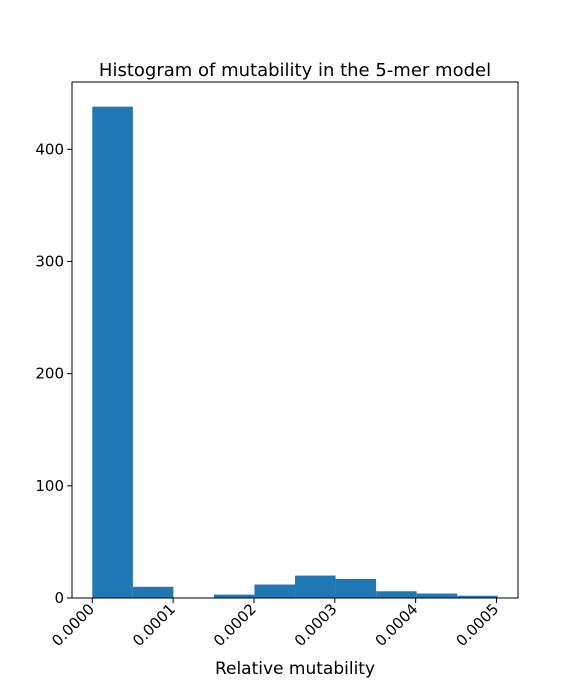 This screenshot has height=684, width=576. What do you see at coordinates (59, 598) in the screenshot?
I see `y-tick-label-0: 0` at bounding box center [59, 598].